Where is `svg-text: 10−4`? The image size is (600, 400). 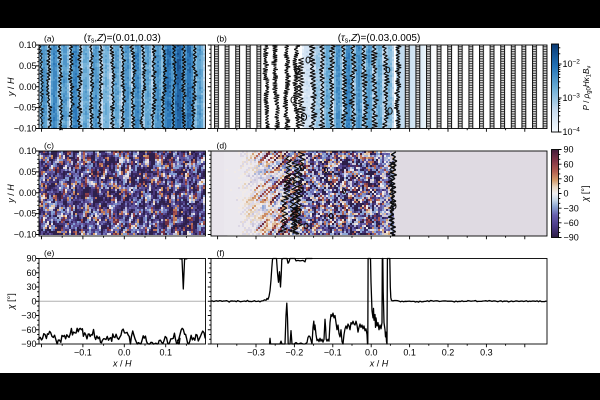
svg-text: 10−4 is located at coordinates (572, 132).